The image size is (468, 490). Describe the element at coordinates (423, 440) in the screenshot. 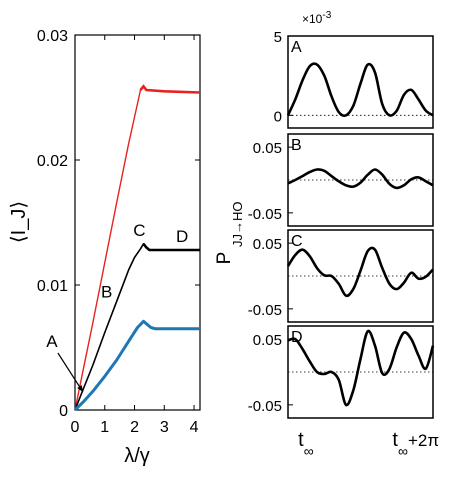

I see `x-tick-suffix: +2π` at that location.